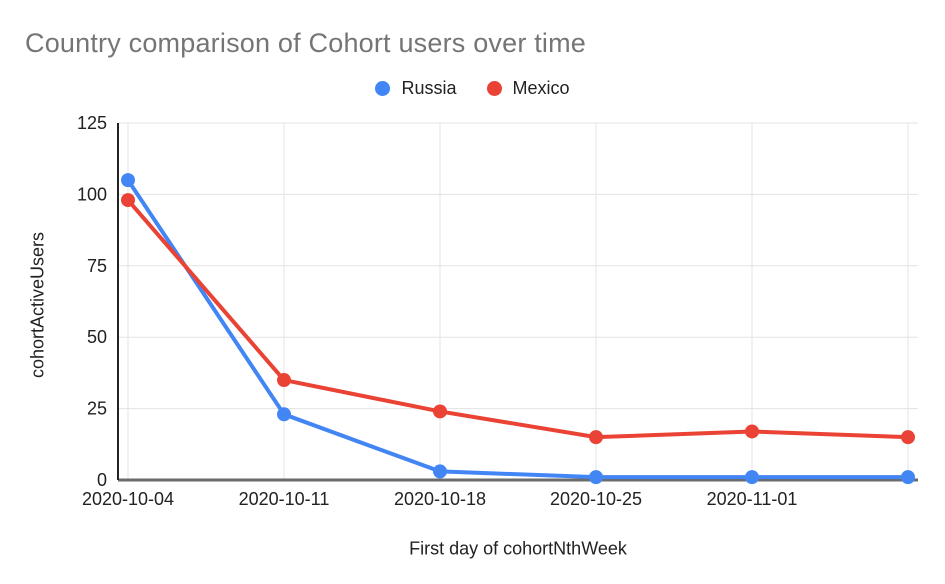 Image resolution: width=945 pixels, height=584 pixels. I want to click on x-tick-label: 2020-11-01, so click(752, 499).